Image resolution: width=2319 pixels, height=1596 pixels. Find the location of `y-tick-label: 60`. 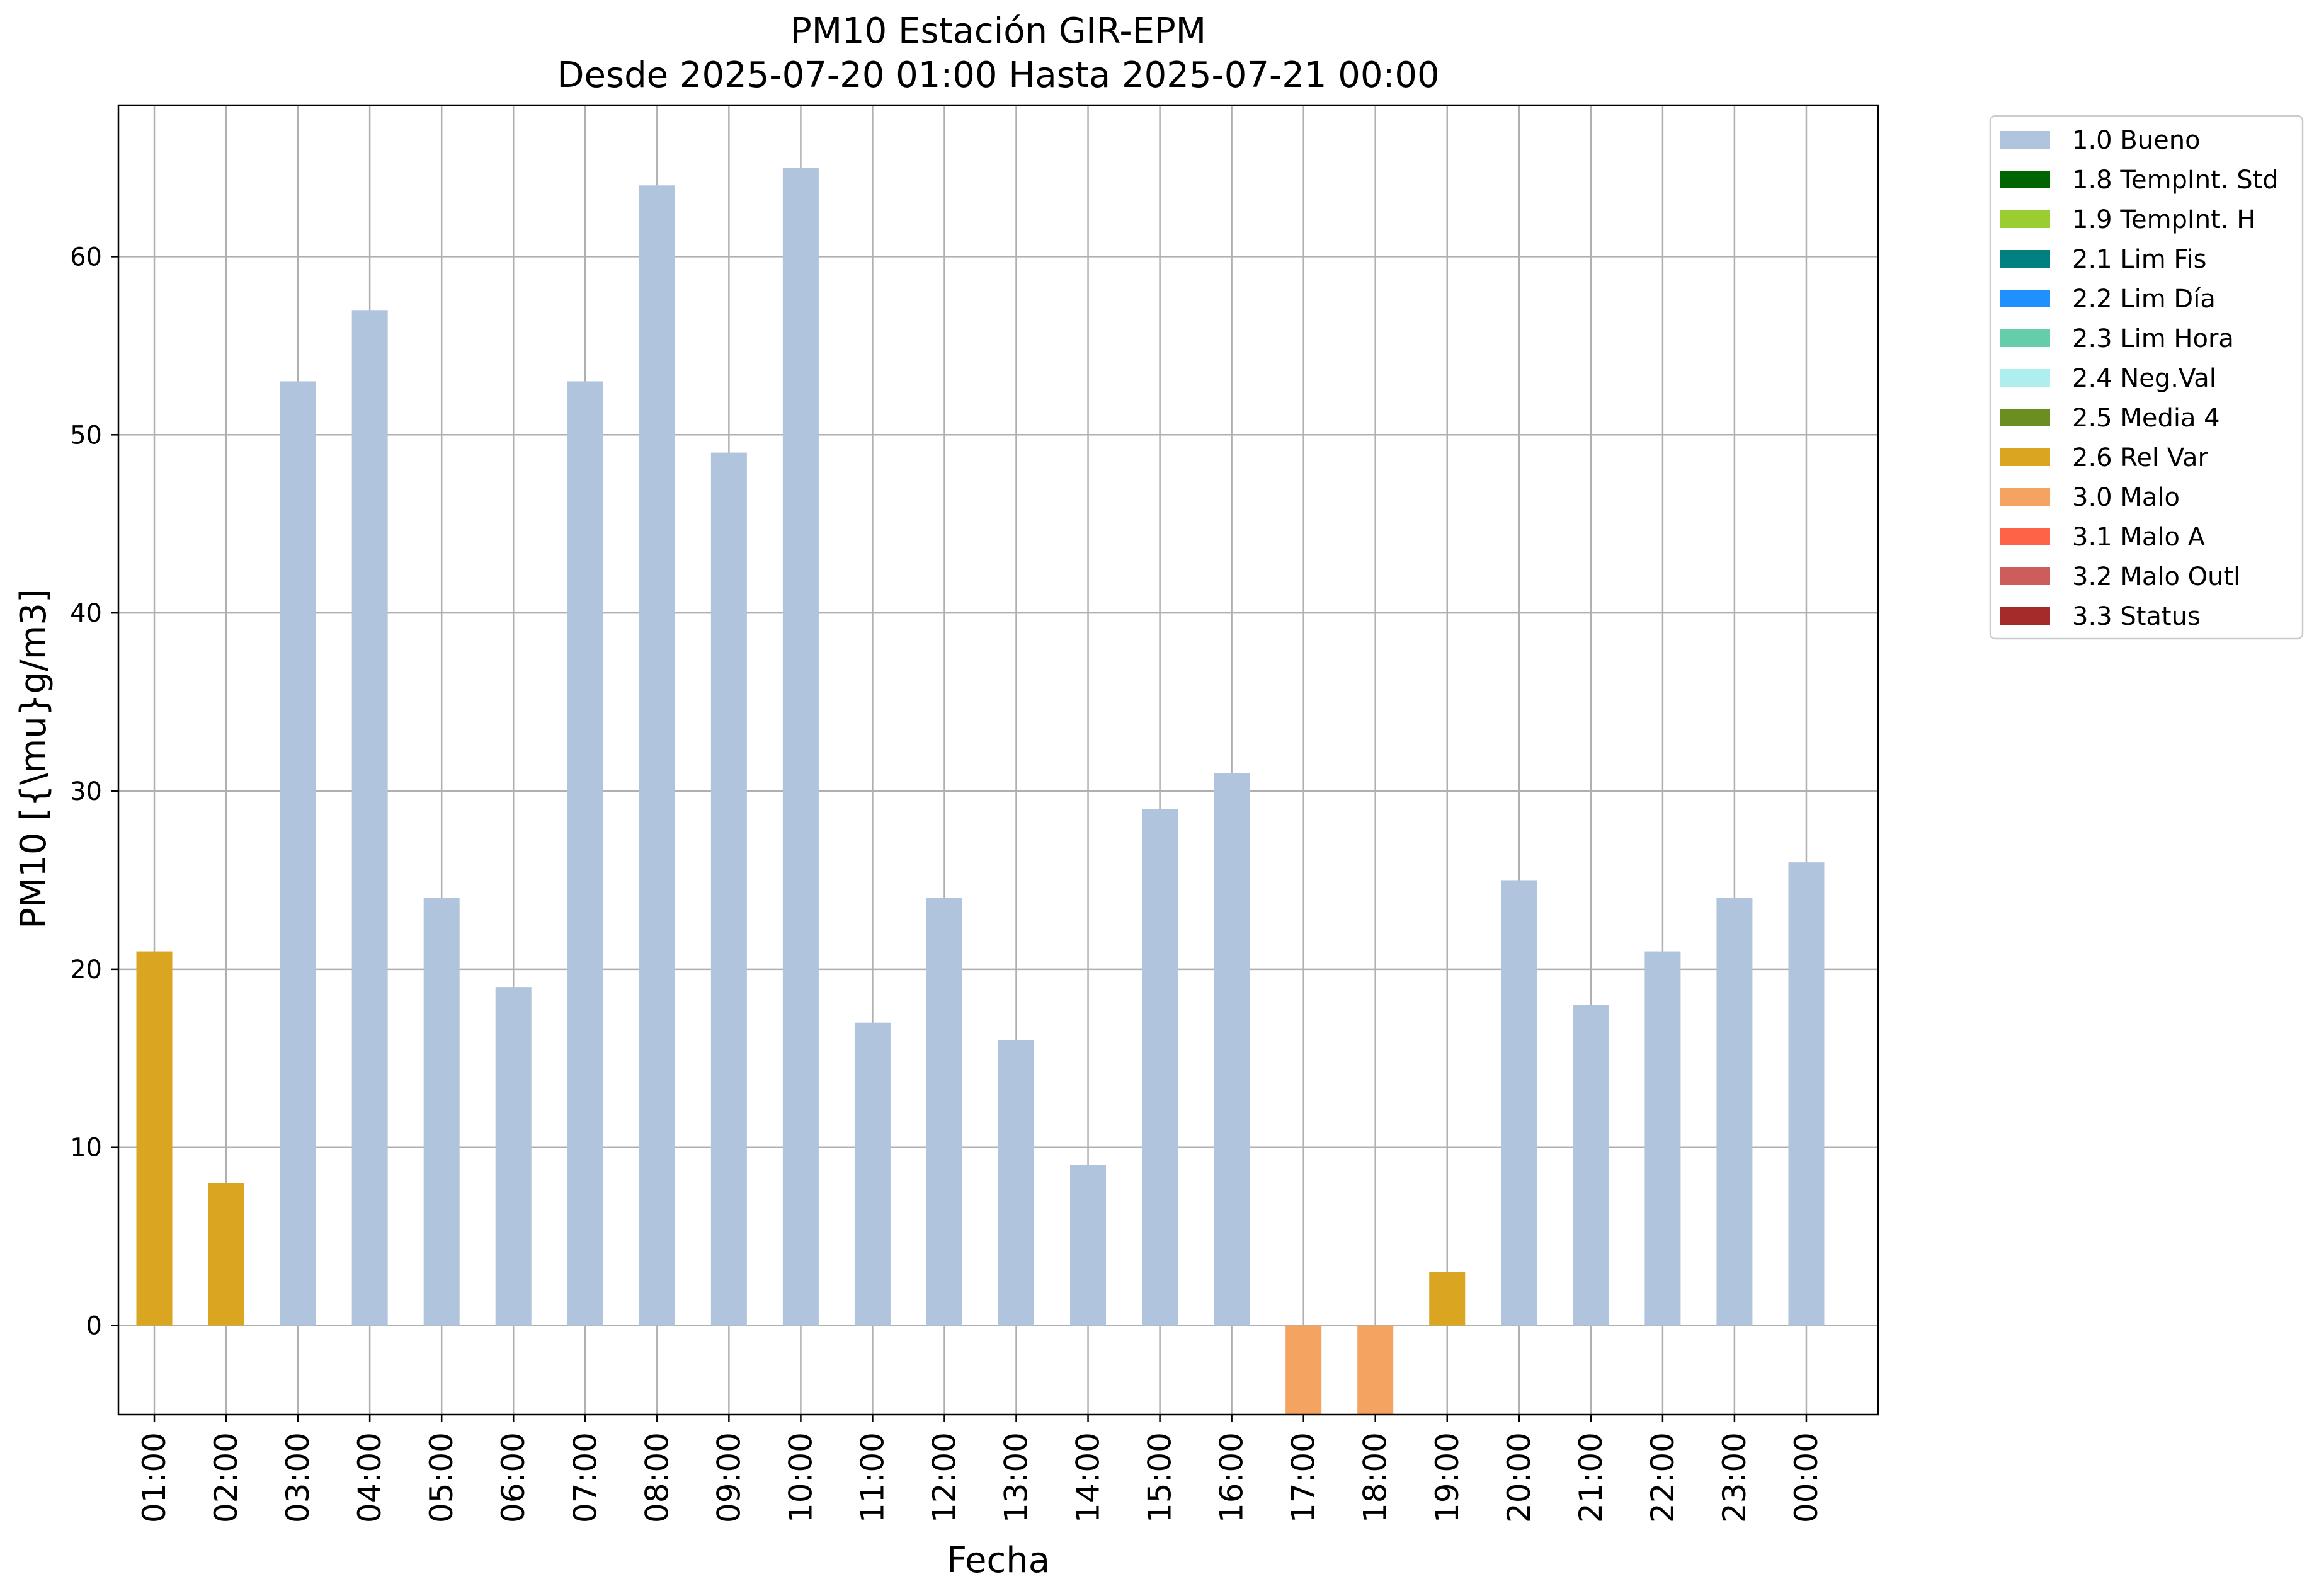

y-tick-label: 60 is located at coordinates (86, 256).